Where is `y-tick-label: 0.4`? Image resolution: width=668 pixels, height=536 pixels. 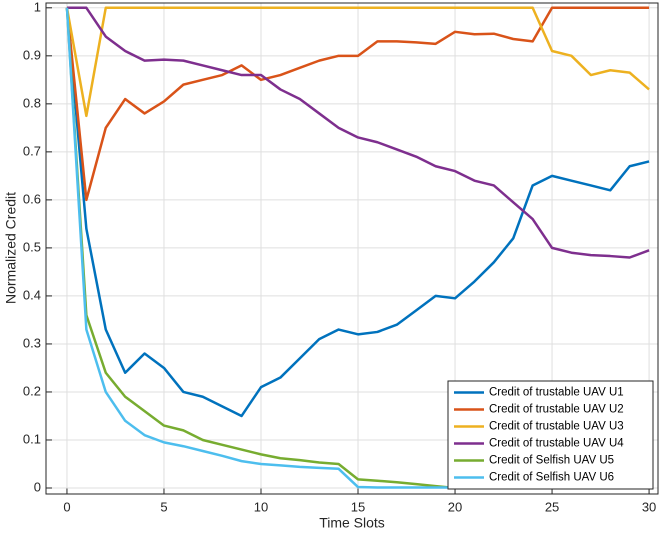 y-tick-label: 0.4 is located at coordinates (32, 294).